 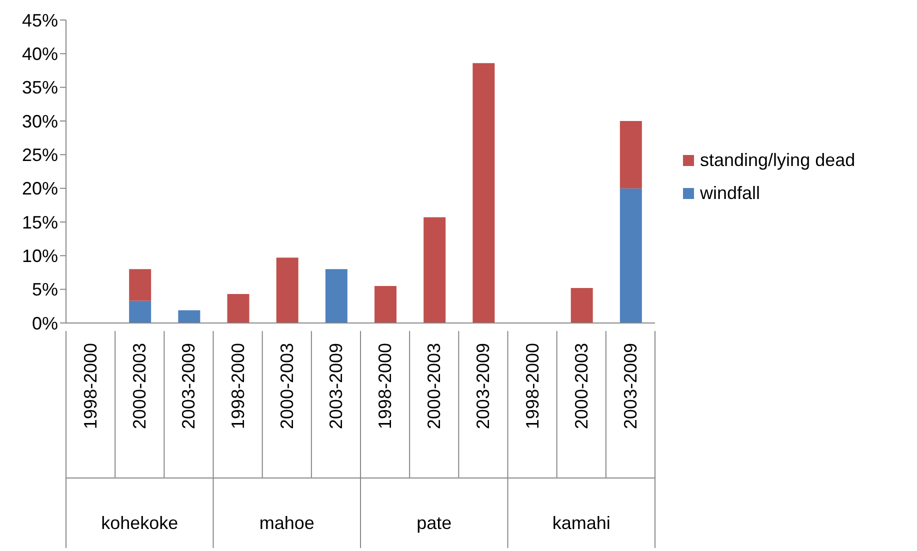 What do you see at coordinates (581, 523) in the screenshot?
I see `text: kamahi` at bounding box center [581, 523].